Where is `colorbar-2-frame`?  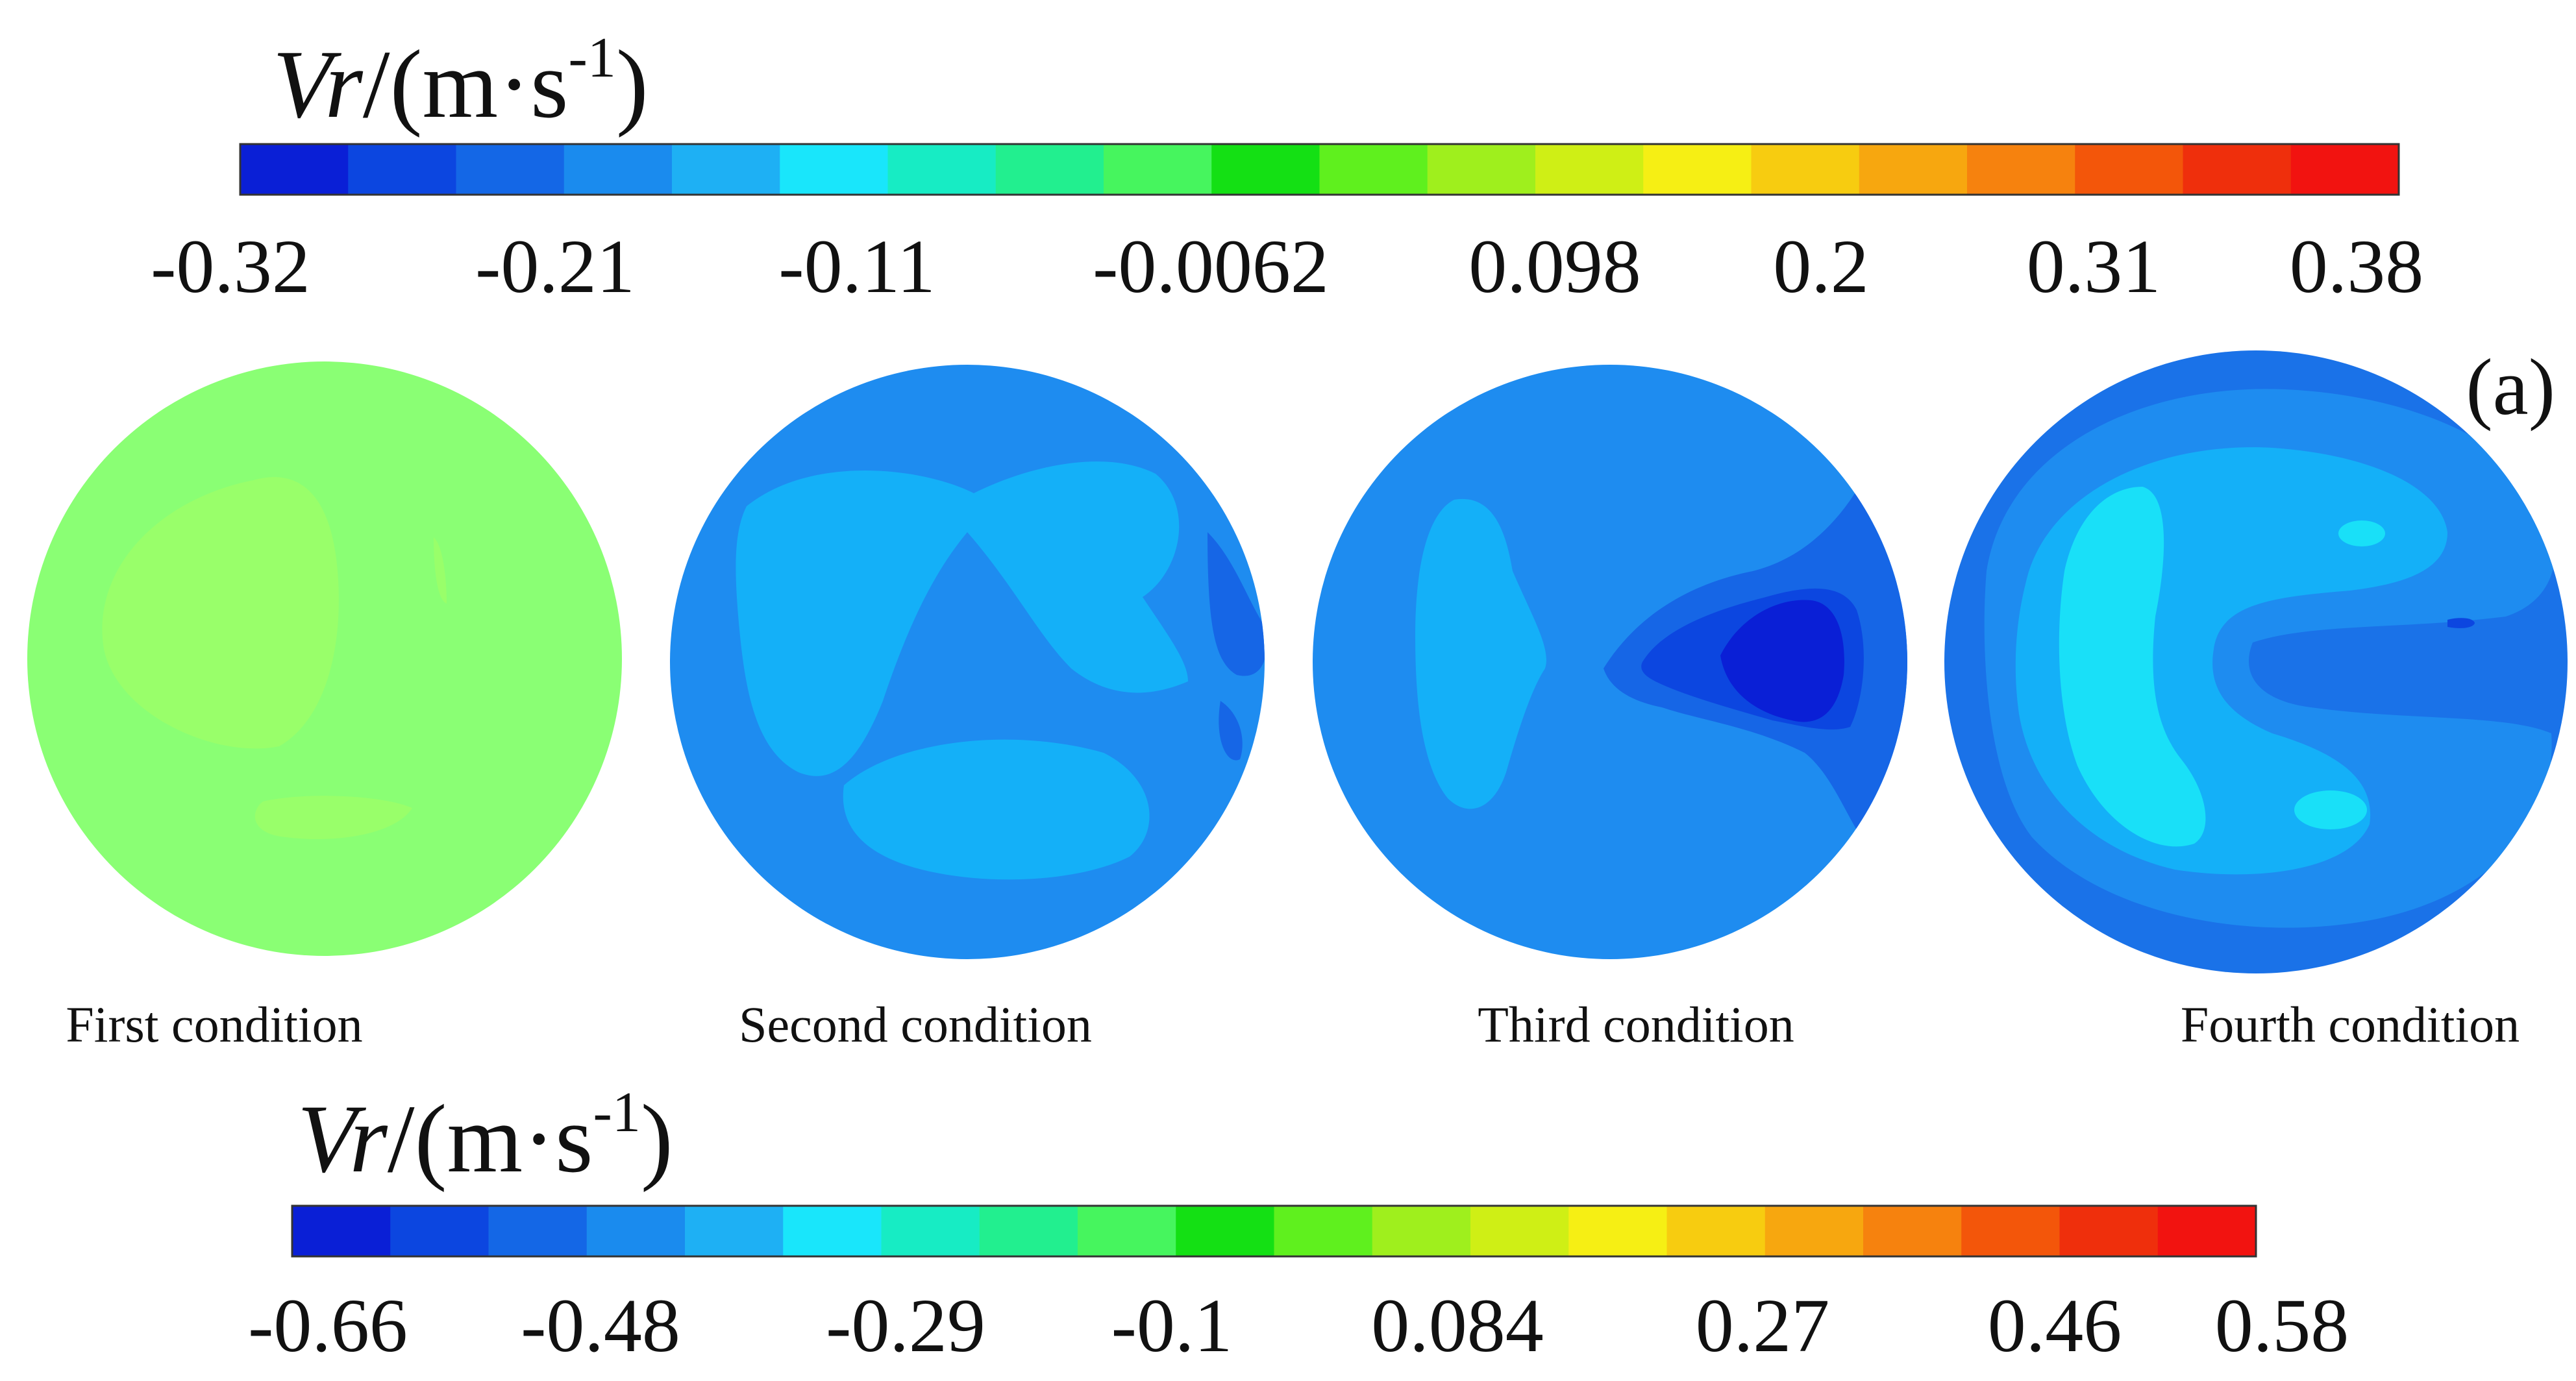
colorbar-2-frame is located at coordinates (1274, 1231).